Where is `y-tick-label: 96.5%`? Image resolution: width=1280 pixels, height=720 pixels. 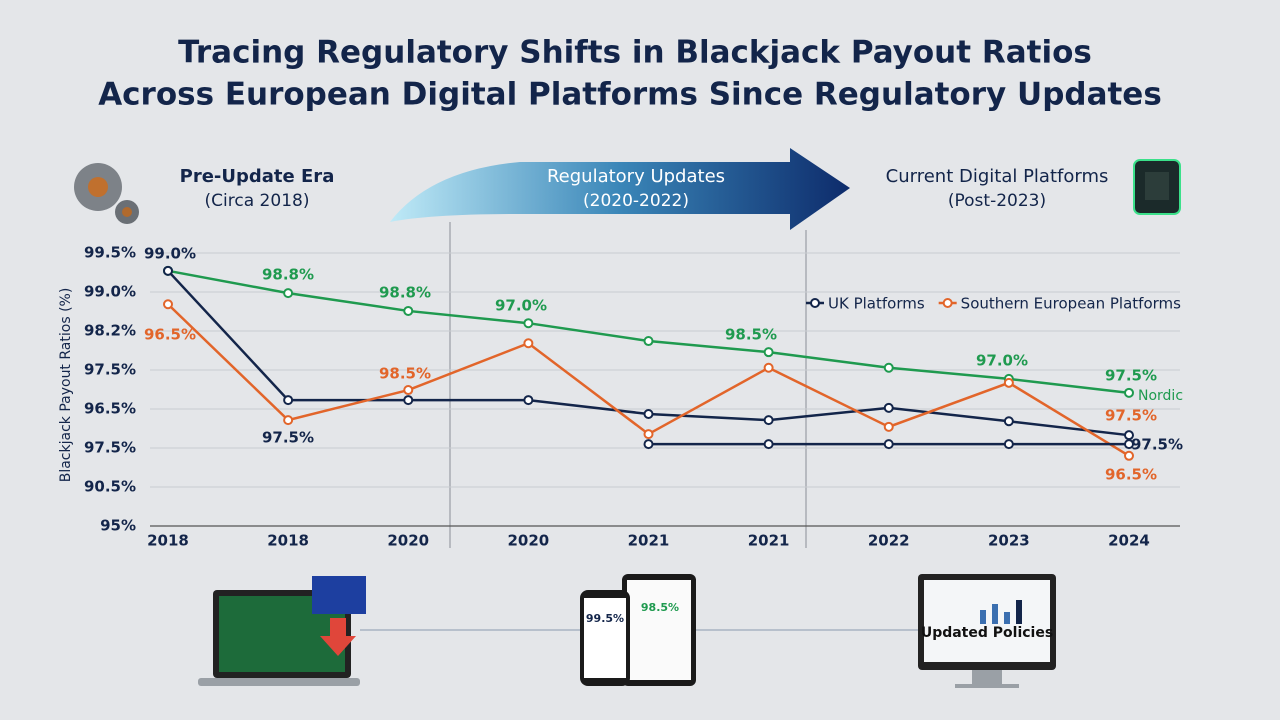
y-tick-label: 96.5% is located at coordinates (110, 409).